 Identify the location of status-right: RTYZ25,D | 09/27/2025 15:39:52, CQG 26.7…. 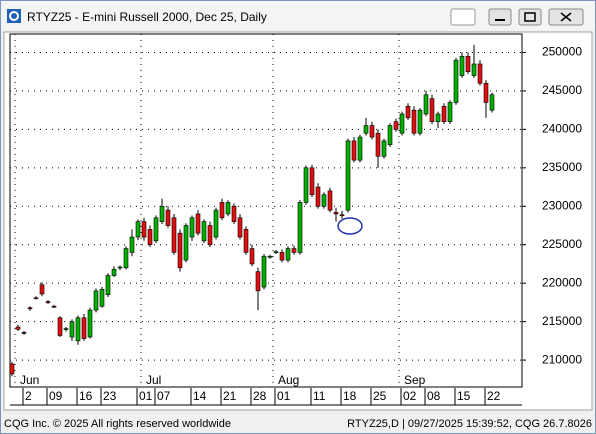
(469, 424).